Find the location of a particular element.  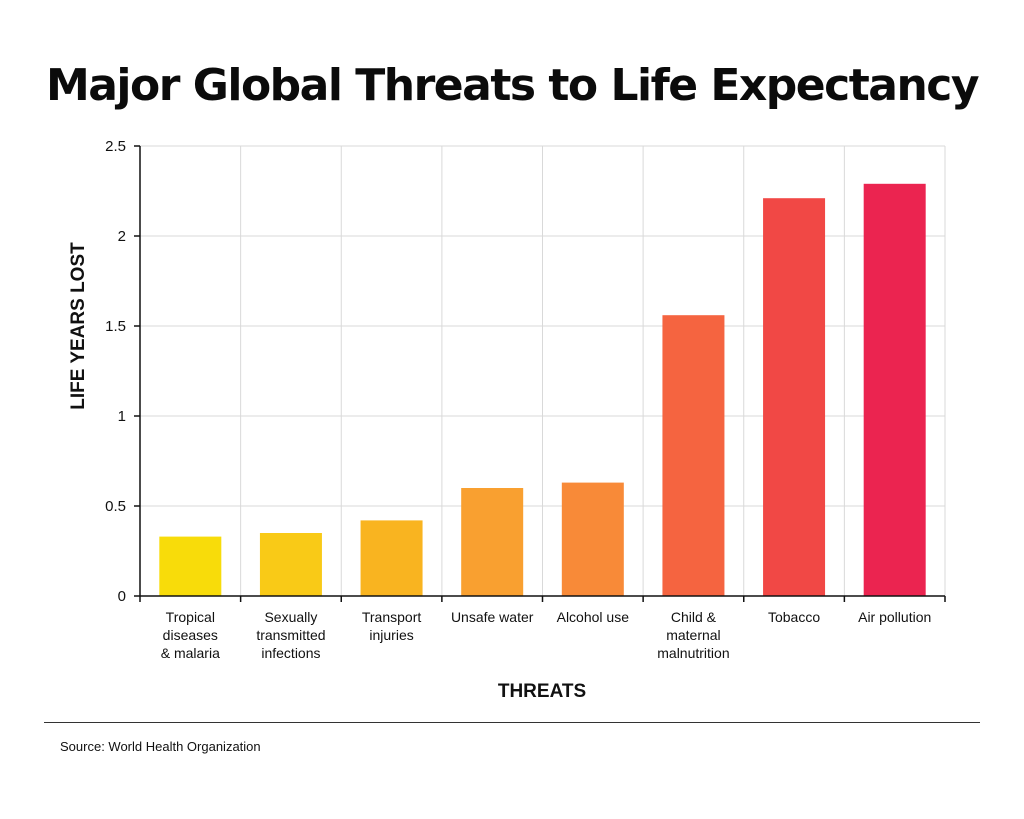

x-tick-label: Tropical diseases & malaria is located at coordinates (190, 635).